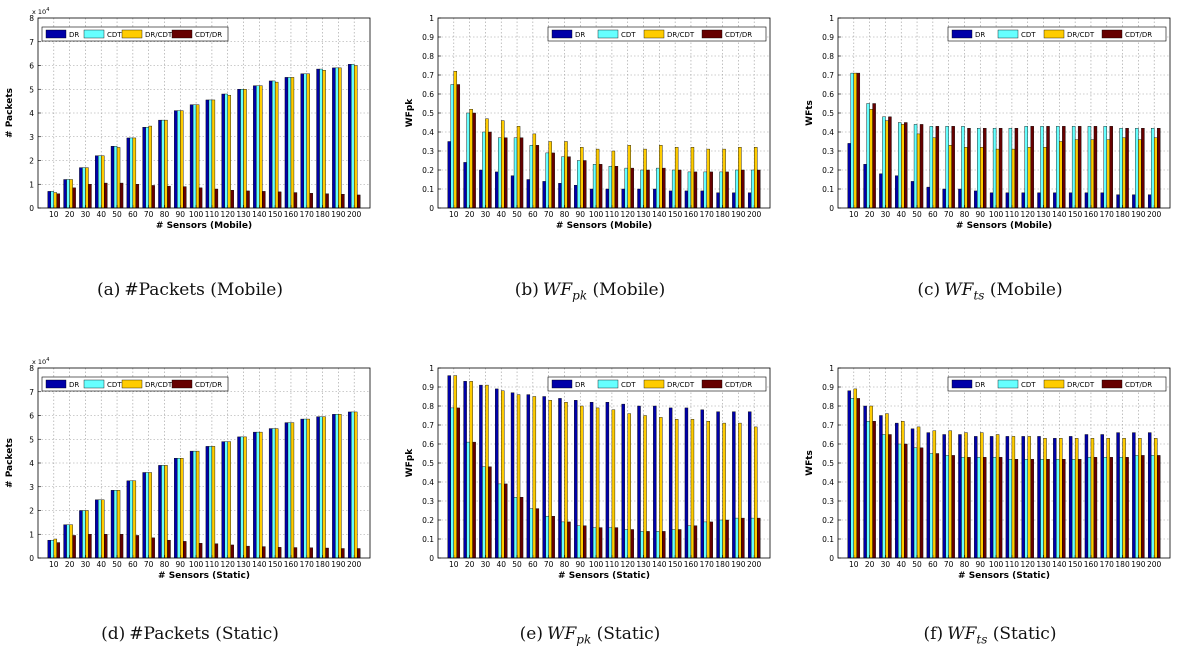  Describe the element at coordinates (1075, 564) in the screenshot. I see `x-tick-label: 150` at that location.